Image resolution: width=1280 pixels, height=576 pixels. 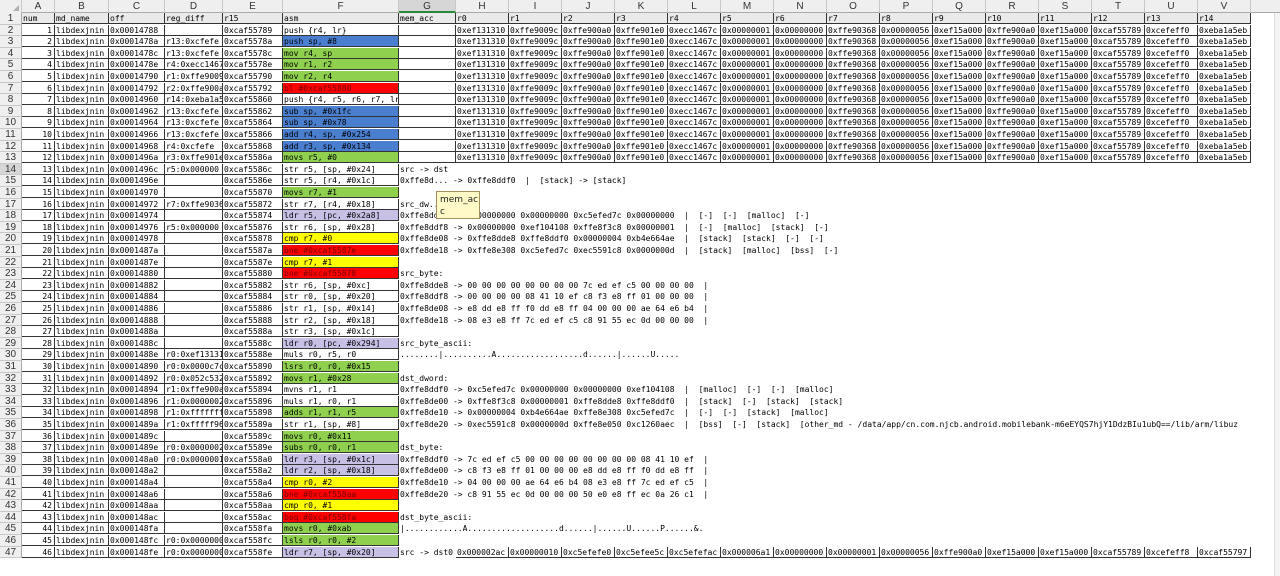 I want to click on cell-h13: 0xef131310, so click(x=482, y=158).